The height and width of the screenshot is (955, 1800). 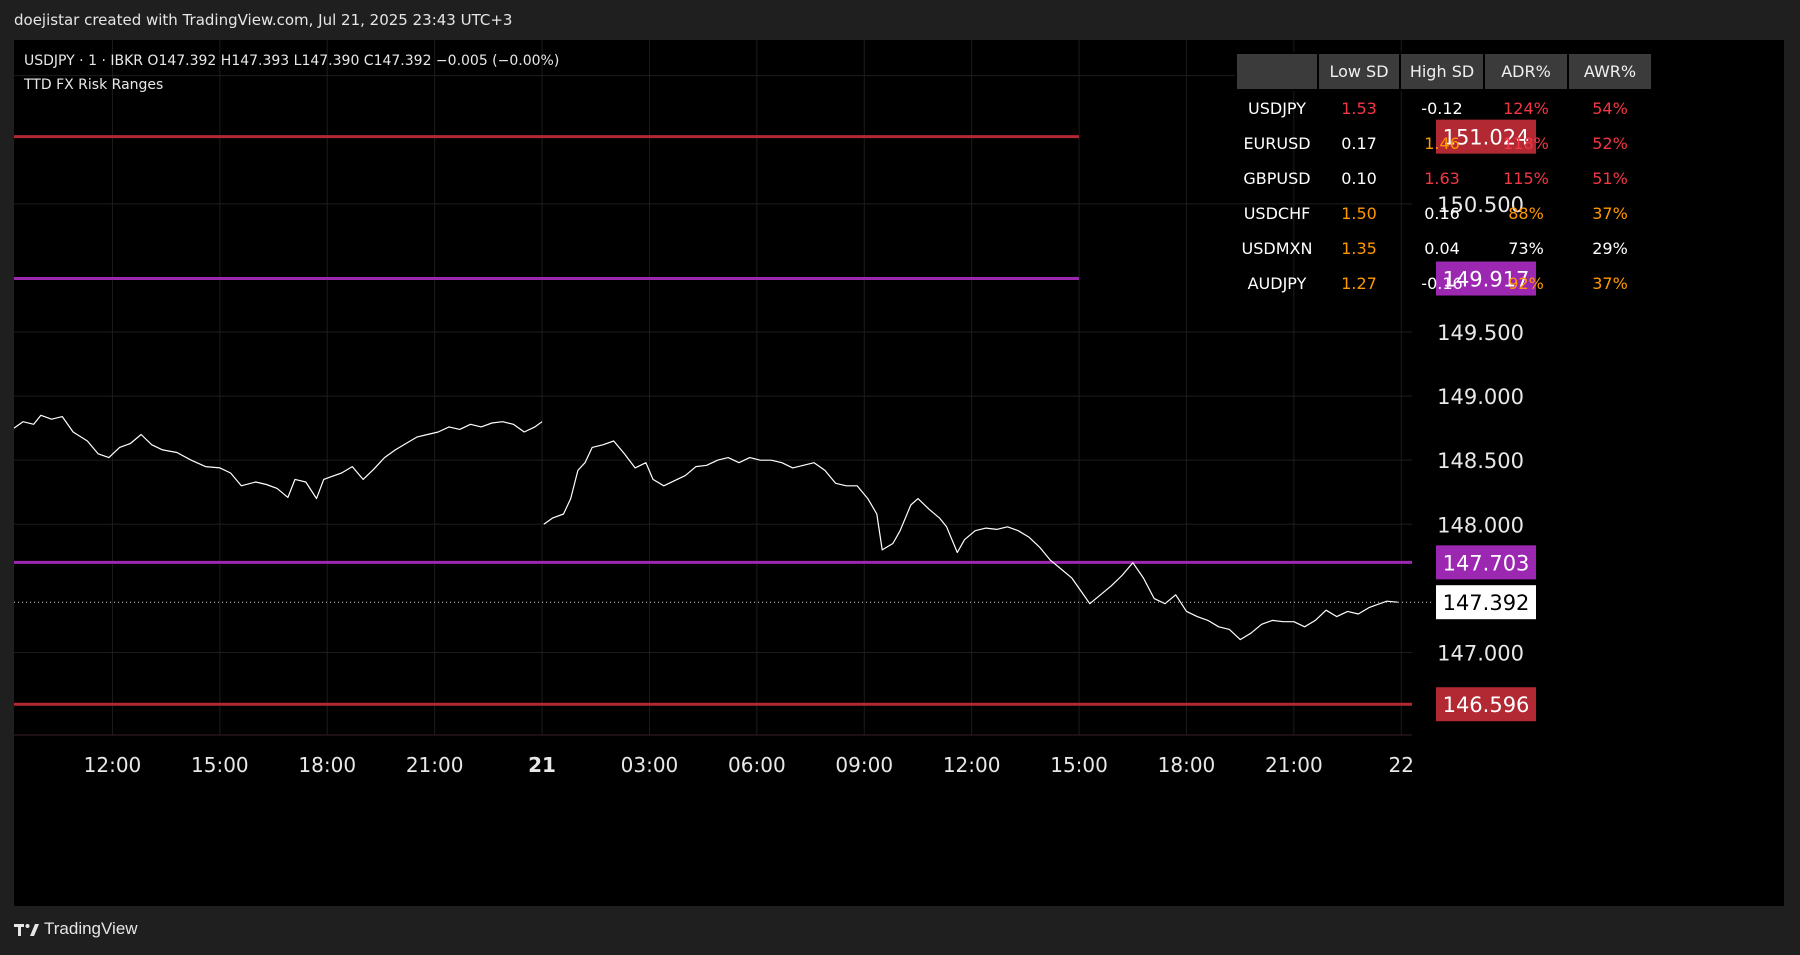 I want to click on x-tick-label: 09:00, so click(x=864, y=765).